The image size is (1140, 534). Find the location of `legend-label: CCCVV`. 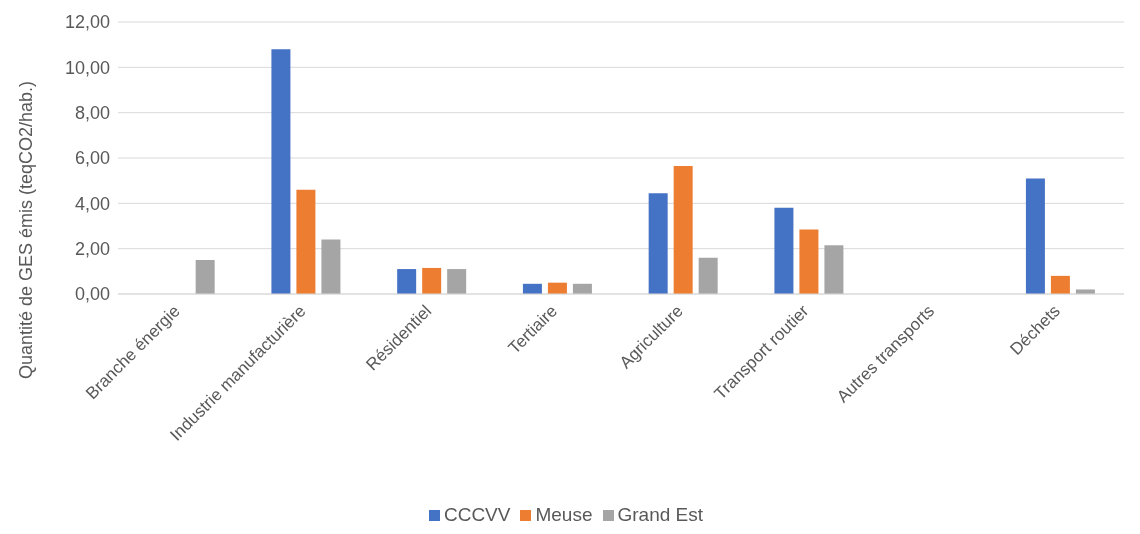

legend-label: CCCVV is located at coordinates (477, 514).